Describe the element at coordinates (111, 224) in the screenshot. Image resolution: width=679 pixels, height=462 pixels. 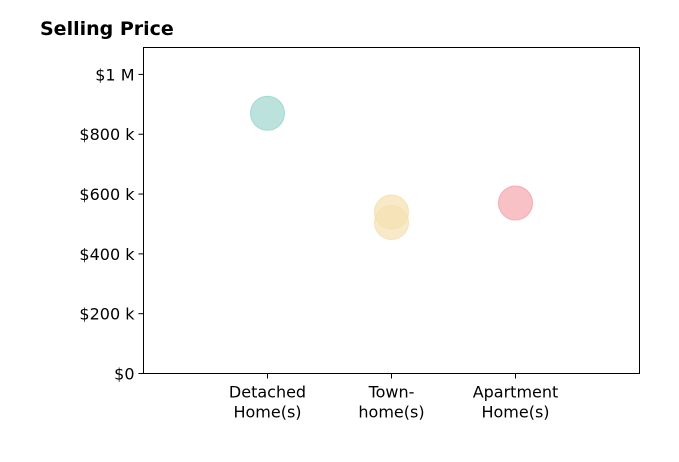
I see `y-axis: $0 $200 k $400 k $600 k $800 k $1 M` at that location.